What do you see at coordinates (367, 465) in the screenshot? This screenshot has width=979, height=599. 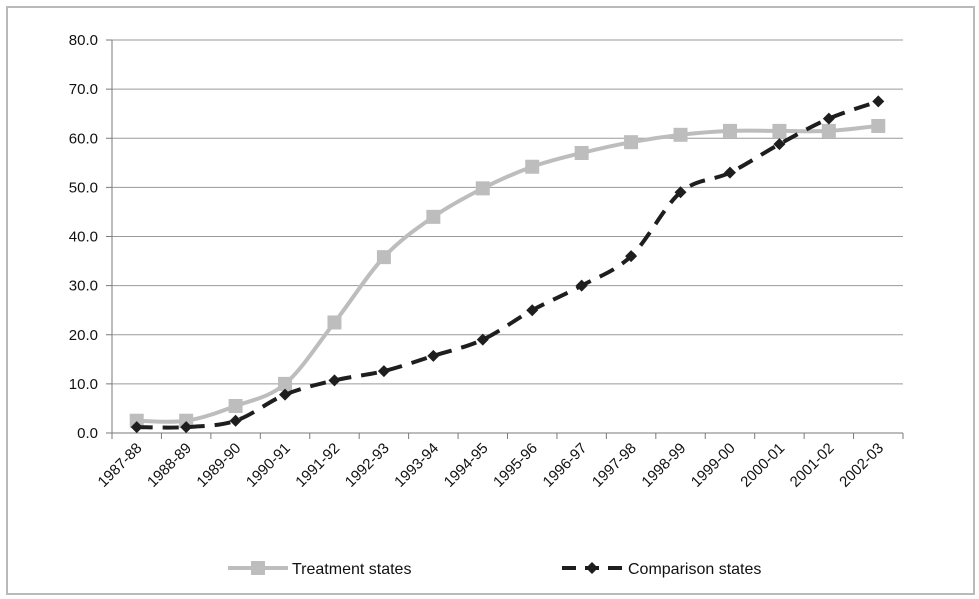 I see `x-tick-label: 1992-93` at bounding box center [367, 465].